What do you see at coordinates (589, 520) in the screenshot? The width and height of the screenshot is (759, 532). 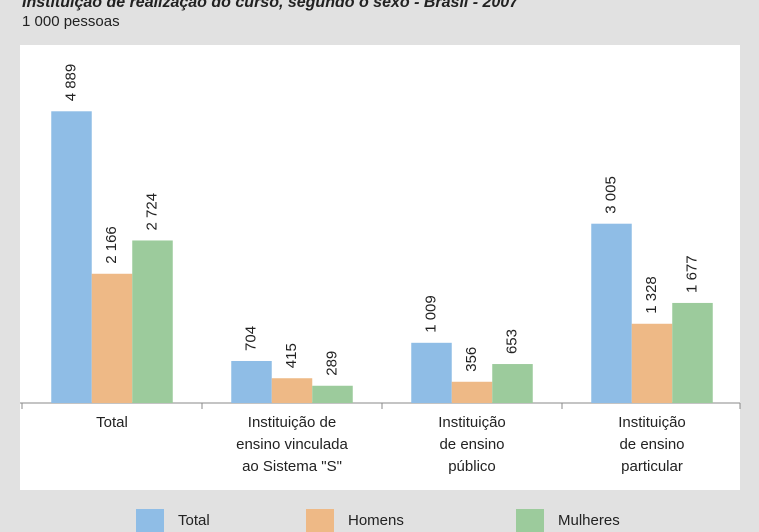 I see `legend-label: Mulheres` at bounding box center [589, 520].